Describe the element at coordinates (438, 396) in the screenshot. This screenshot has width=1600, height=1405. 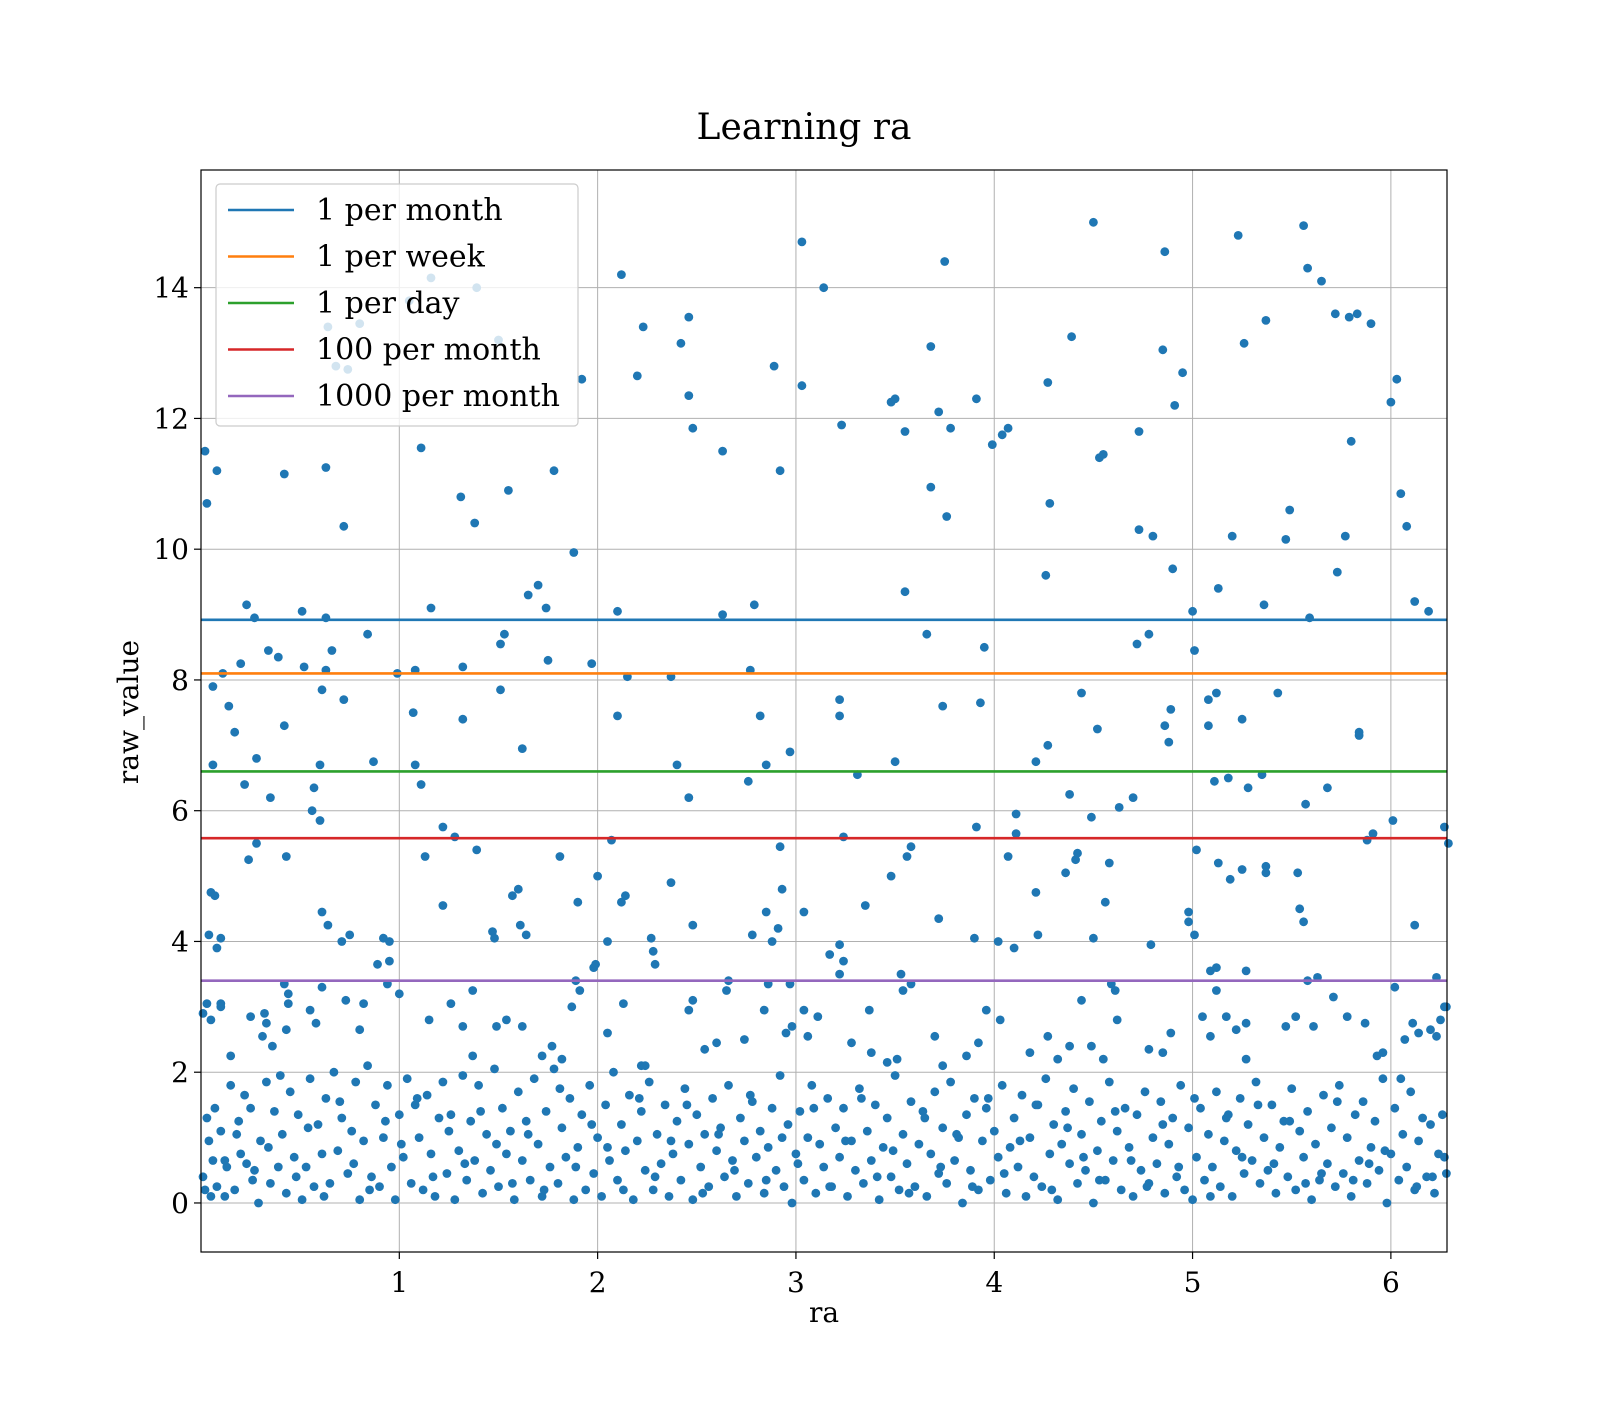
I see `legend-label: 1000 per month` at that location.